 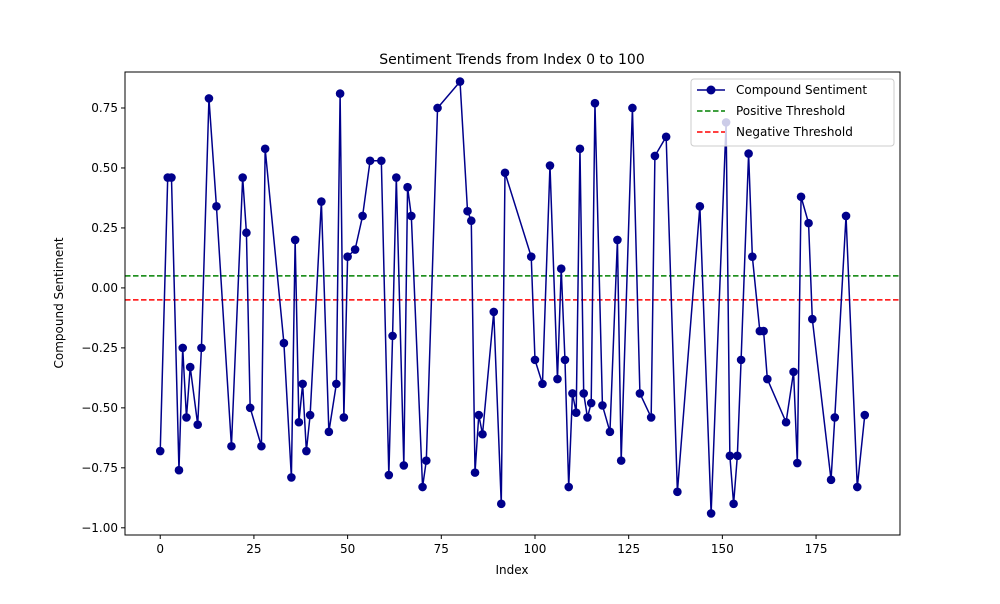 I want to click on x-axis-ticks: 0 25 50 75 100 125 150 175, so click(x=492, y=545).